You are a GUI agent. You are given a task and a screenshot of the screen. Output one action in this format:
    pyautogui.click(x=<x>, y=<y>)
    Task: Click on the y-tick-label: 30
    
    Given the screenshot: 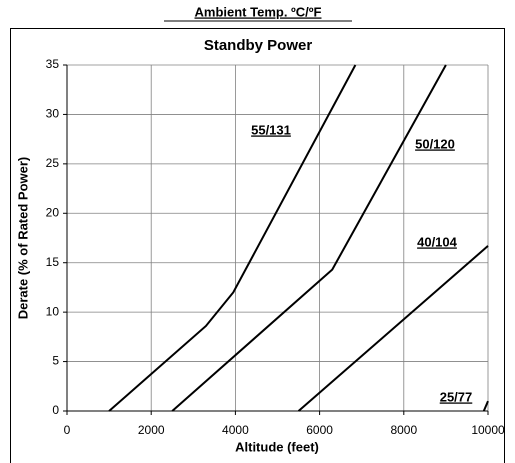 What is the action you would take?
    pyautogui.click(x=53, y=114)
    